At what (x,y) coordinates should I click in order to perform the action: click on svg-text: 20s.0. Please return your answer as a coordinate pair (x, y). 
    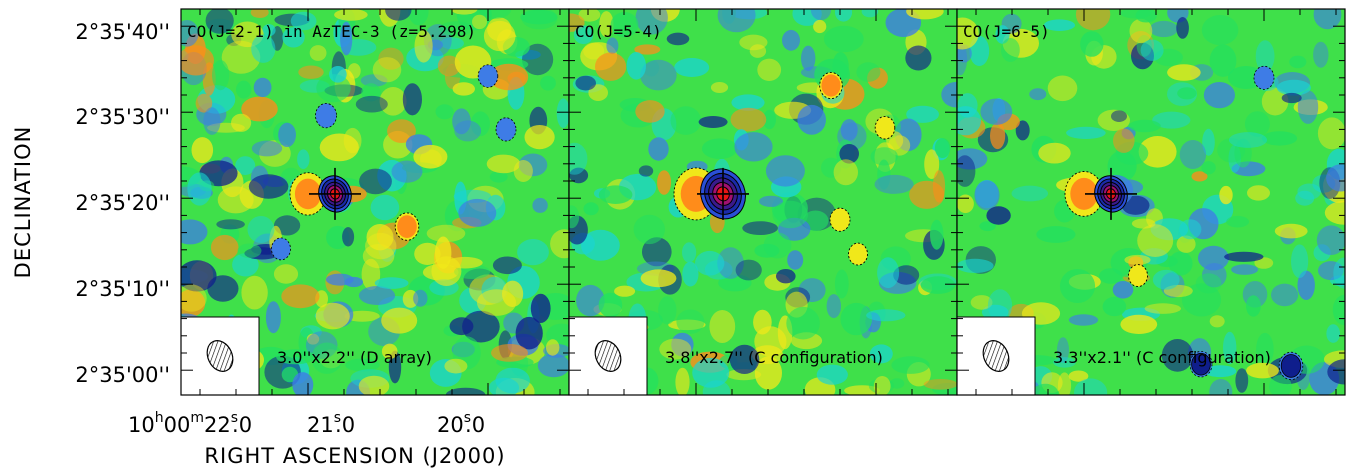
    Looking at the image, I should click on (461, 423).